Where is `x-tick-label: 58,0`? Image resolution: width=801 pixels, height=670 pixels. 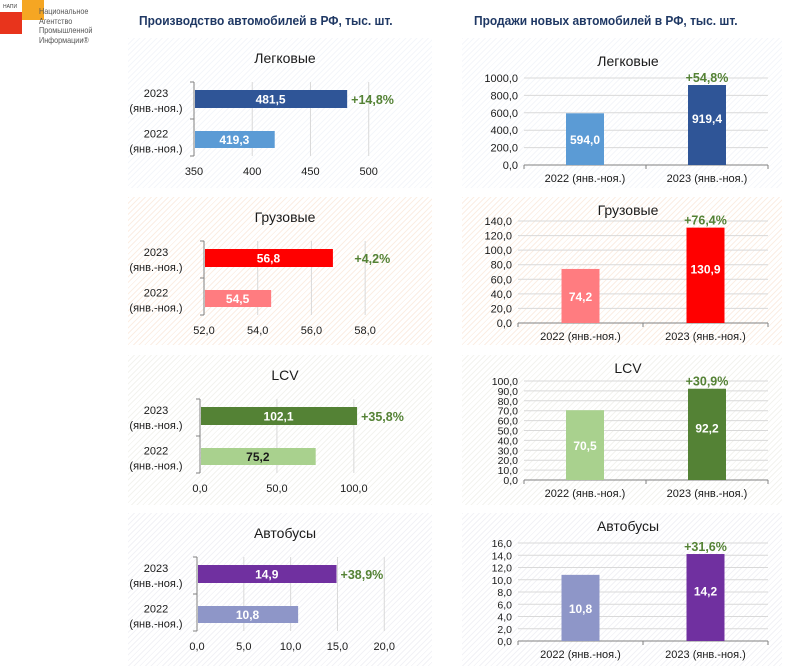 x-tick-label: 58,0 is located at coordinates (364, 331).